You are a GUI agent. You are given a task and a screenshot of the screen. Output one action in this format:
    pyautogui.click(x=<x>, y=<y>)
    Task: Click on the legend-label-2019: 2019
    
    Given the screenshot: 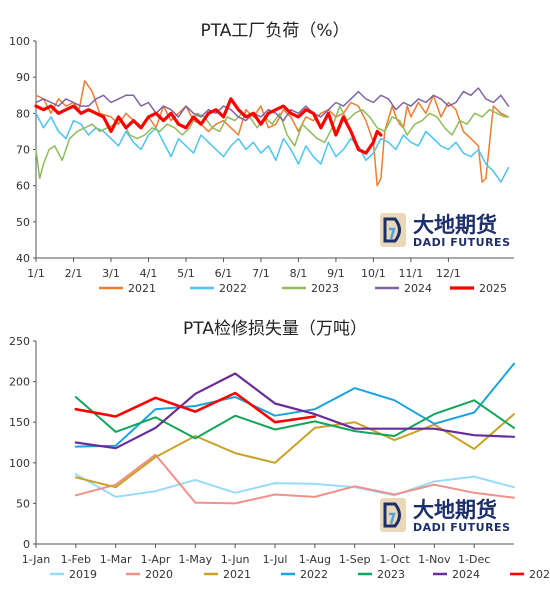 What is the action you would take?
    pyautogui.click(x=83, y=574)
    